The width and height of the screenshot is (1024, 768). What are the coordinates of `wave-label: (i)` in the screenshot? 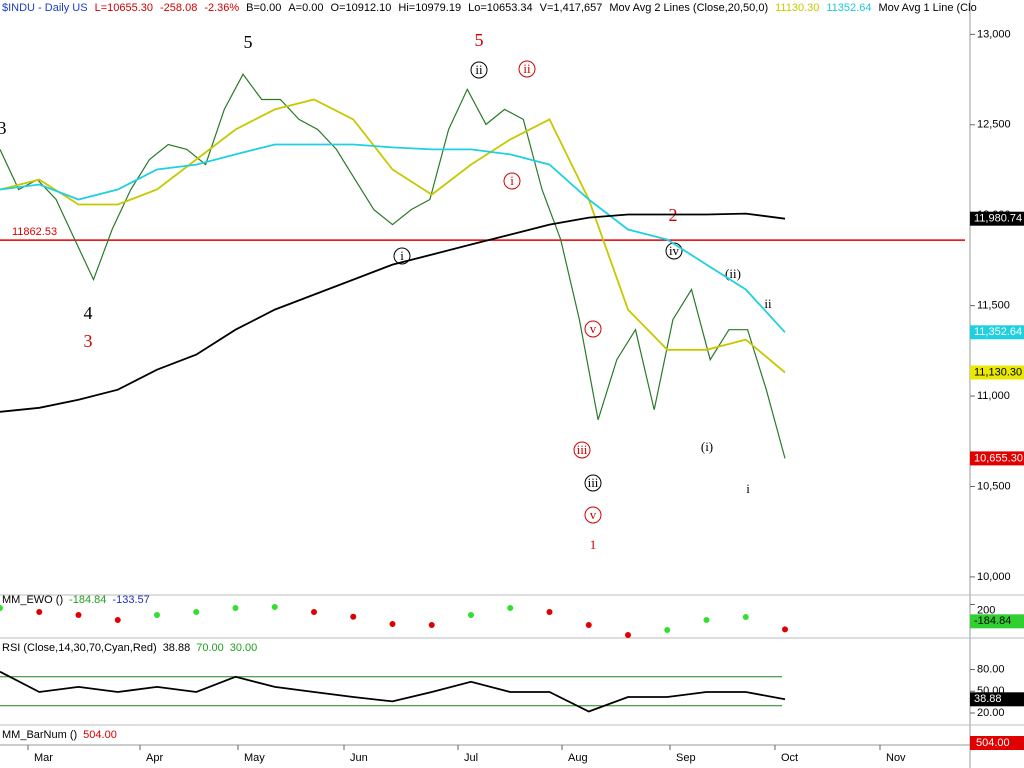 It's located at (707, 446).